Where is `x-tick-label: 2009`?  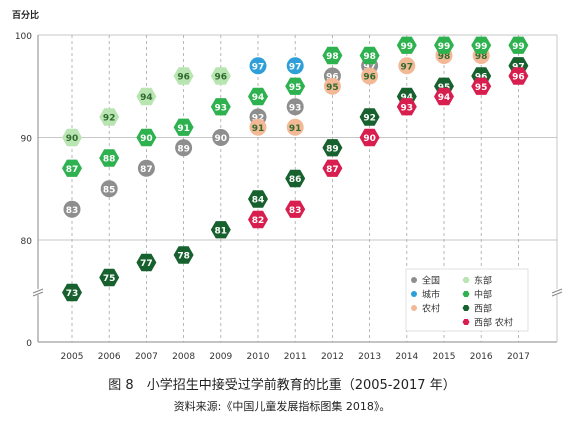
x-tick-label: 2009 is located at coordinates (220, 357).